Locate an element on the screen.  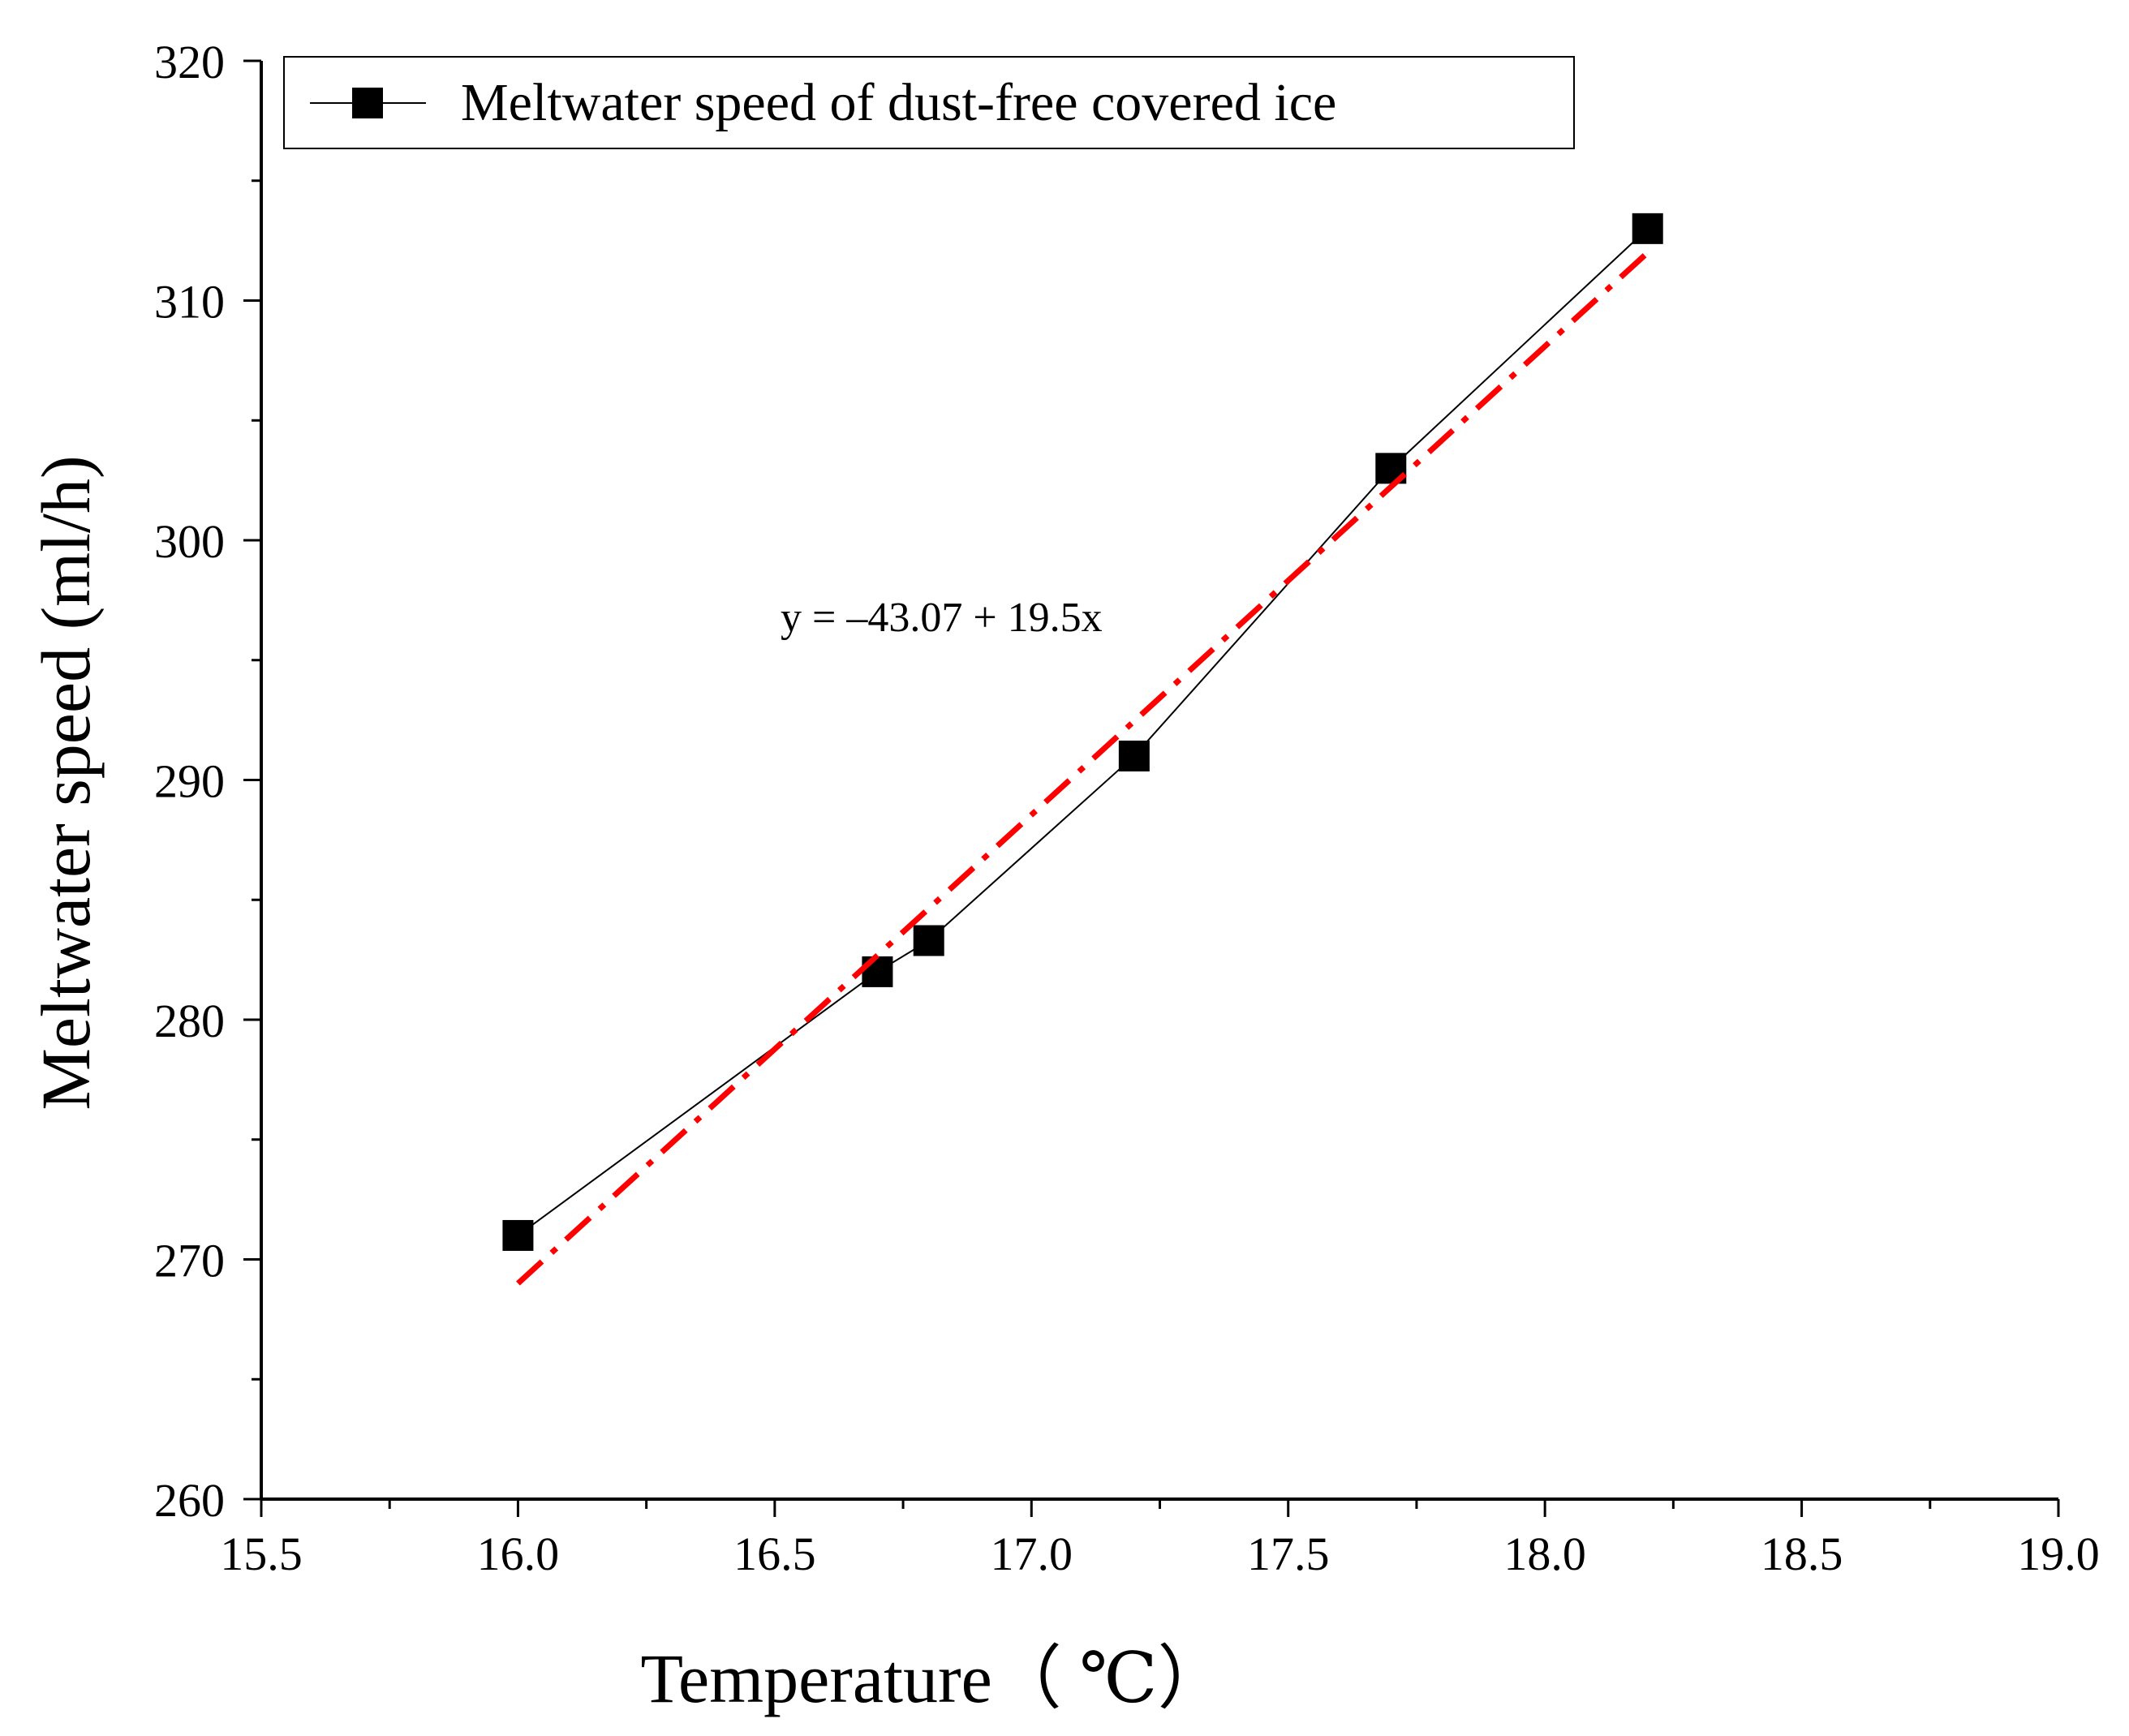
legend-marker-swatch is located at coordinates (367, 103).